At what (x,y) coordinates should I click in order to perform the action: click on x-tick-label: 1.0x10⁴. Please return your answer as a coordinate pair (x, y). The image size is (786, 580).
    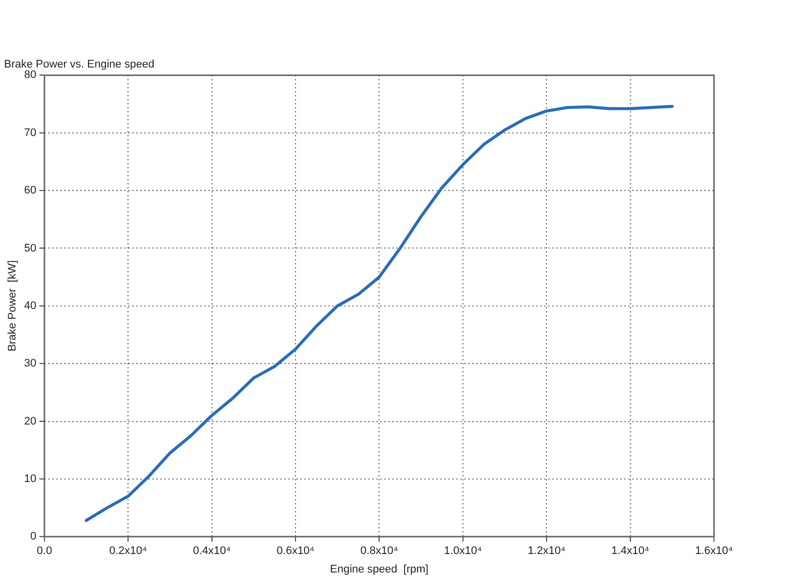
    Looking at the image, I should click on (463, 551).